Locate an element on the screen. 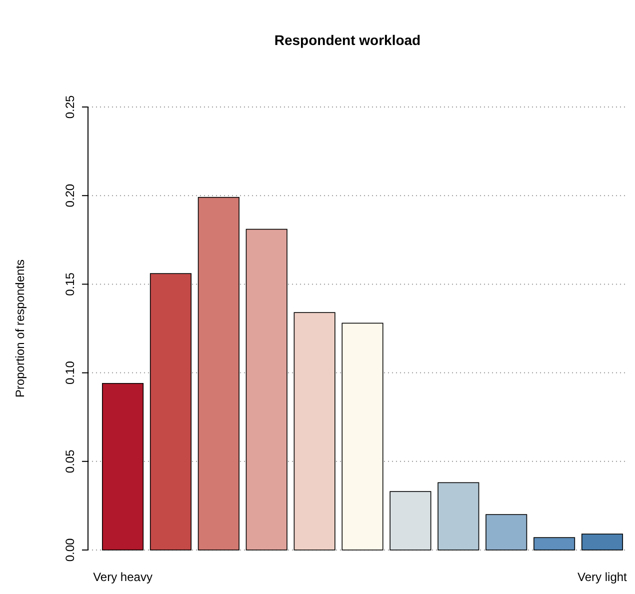 The height and width of the screenshot is (594, 635). y-tick-label: 0.00 is located at coordinates (70, 550).